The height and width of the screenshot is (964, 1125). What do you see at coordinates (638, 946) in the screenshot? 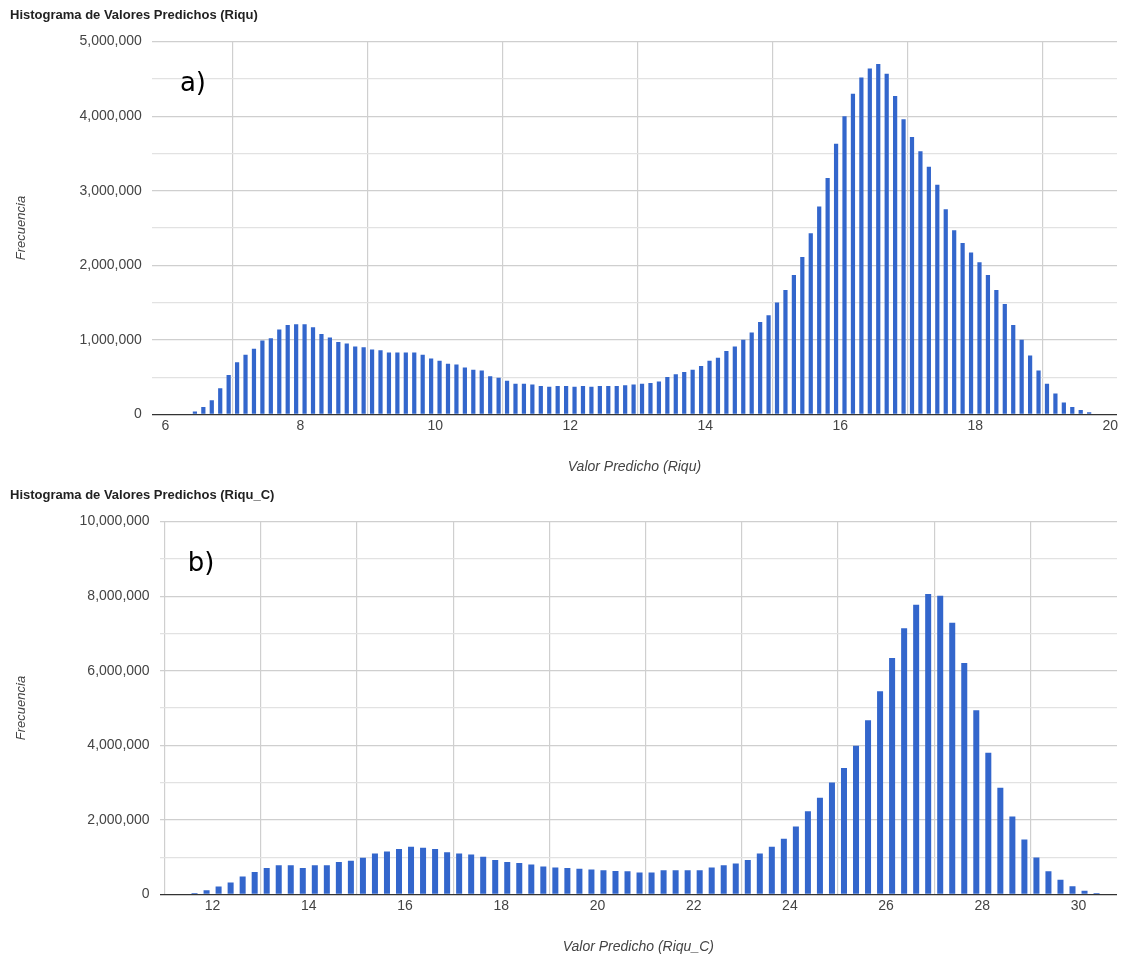
I see `x-axis-title: Valor Predicho (Riqu_C)` at bounding box center [638, 946].